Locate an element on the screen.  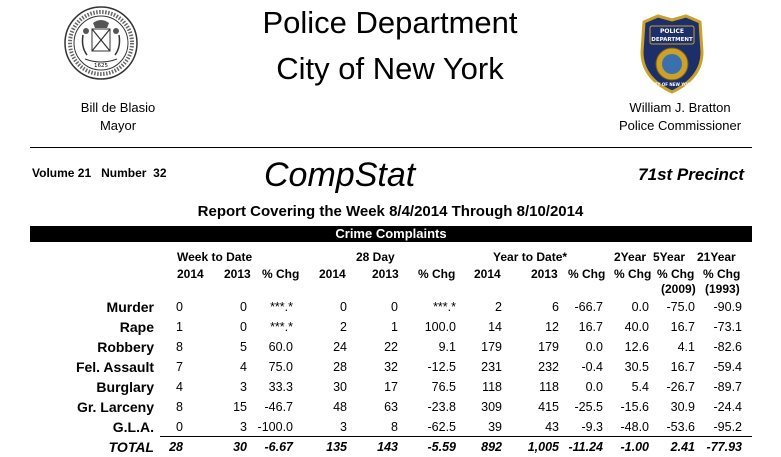
badge-text-department: DEPARTMENT is located at coordinates (672, 40).